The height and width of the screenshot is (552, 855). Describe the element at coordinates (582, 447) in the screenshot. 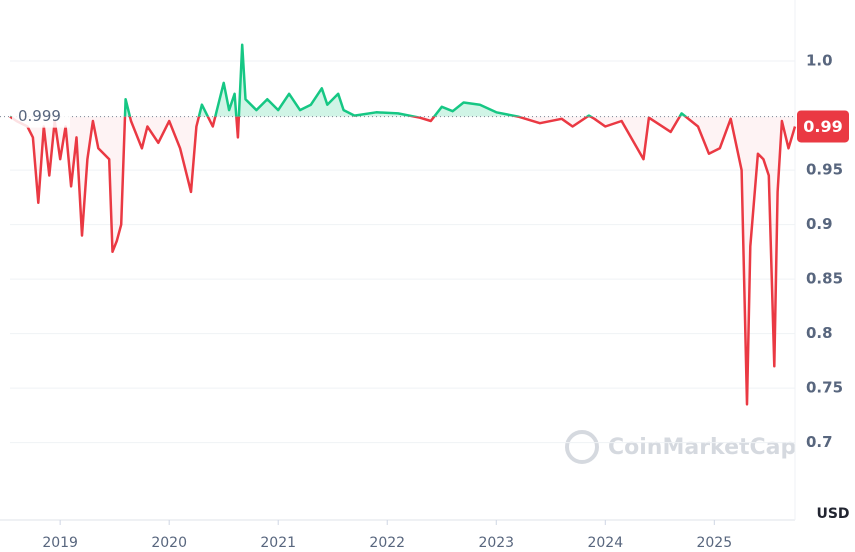

I see `watermark-logo` at that location.